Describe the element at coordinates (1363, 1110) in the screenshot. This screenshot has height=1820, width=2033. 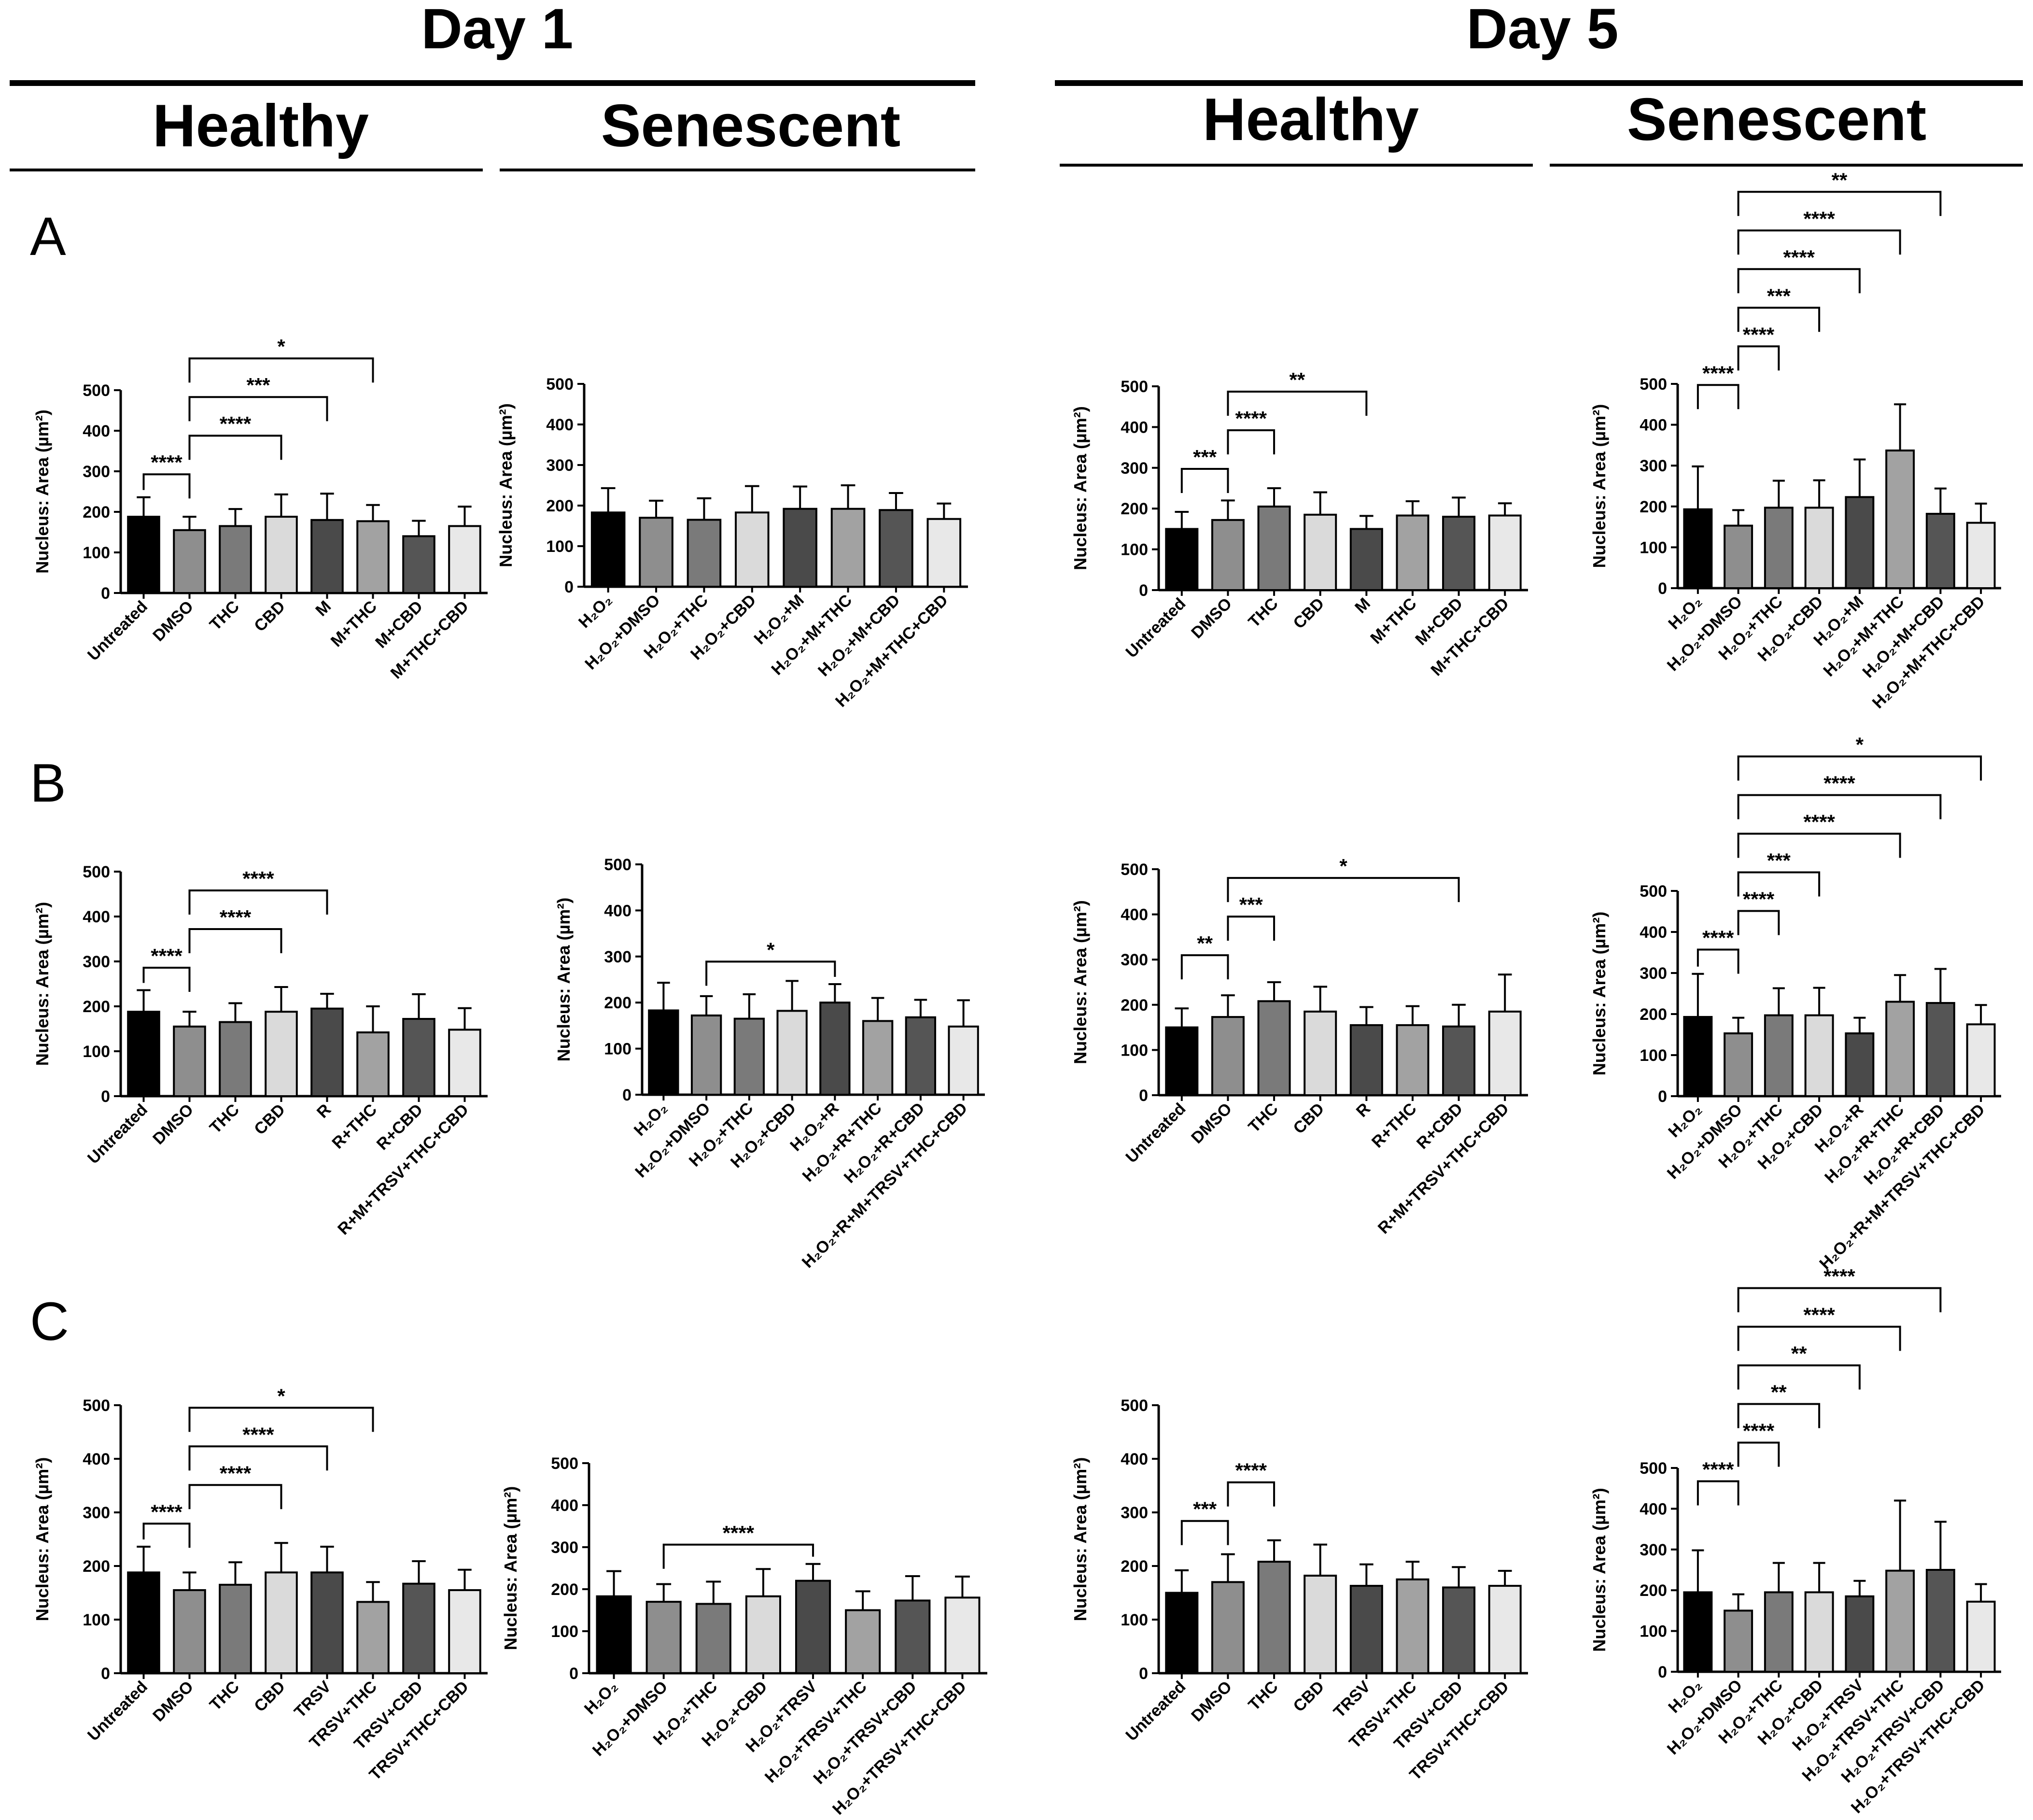
I see `category-label: R` at that location.